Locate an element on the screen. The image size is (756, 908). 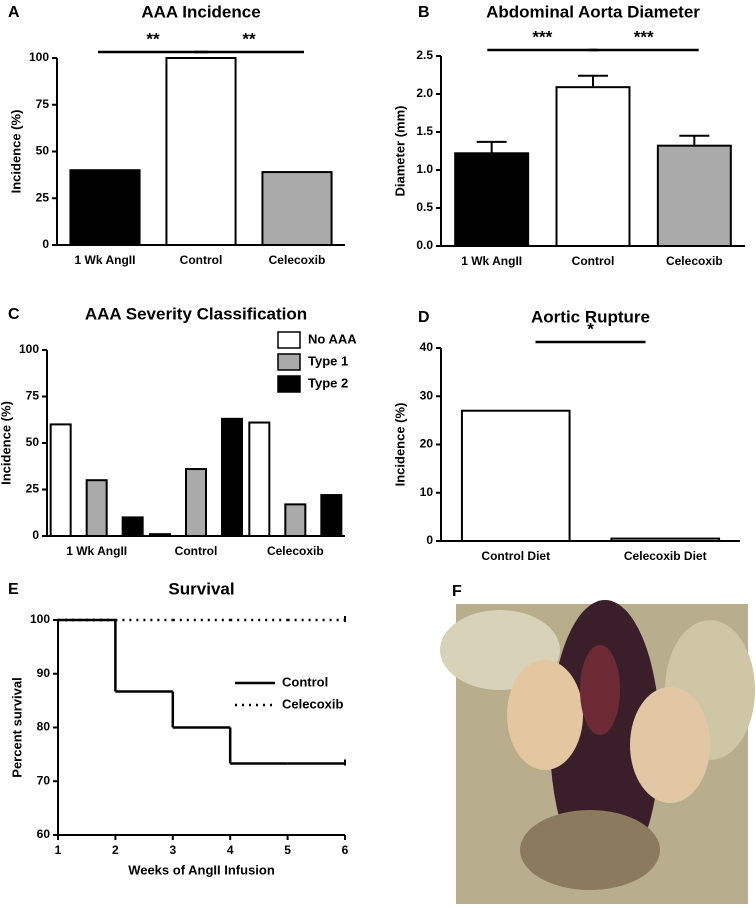
x-tick-label: 6 is located at coordinates (345, 850).